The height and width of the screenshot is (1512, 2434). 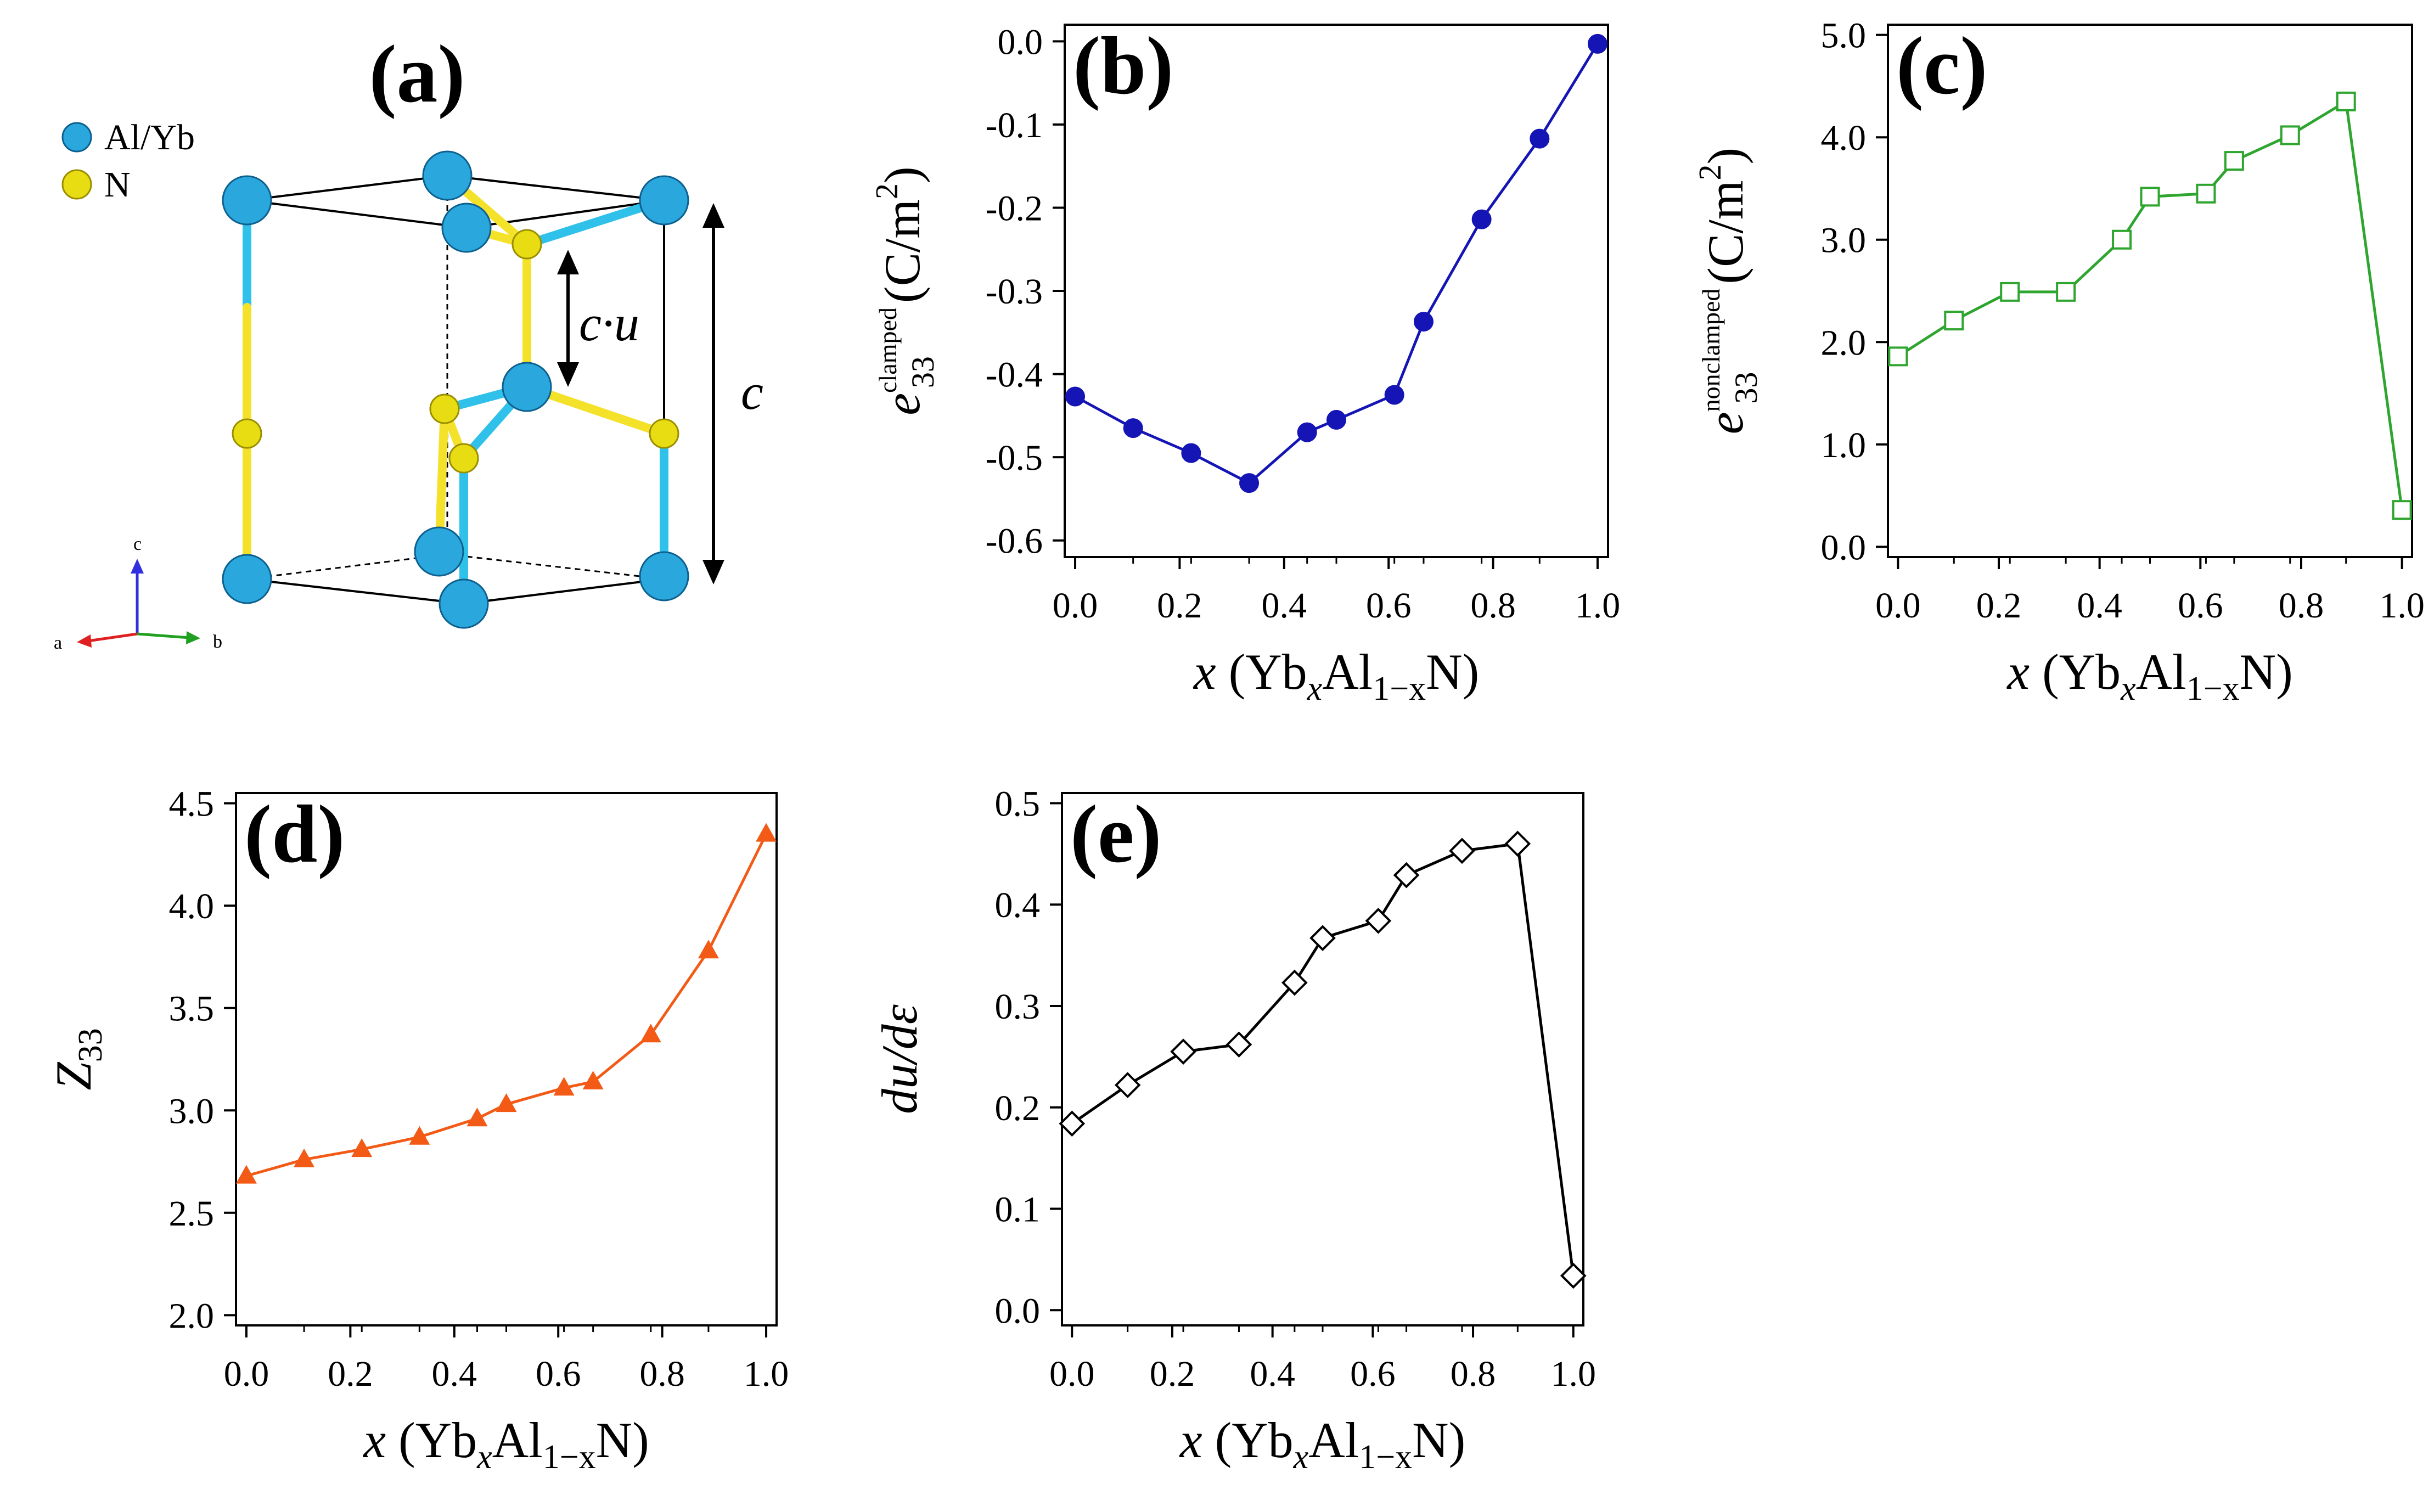 What do you see at coordinates (1014, 292) in the screenshot?
I see `y-tick-label: -0.3` at bounding box center [1014, 292].